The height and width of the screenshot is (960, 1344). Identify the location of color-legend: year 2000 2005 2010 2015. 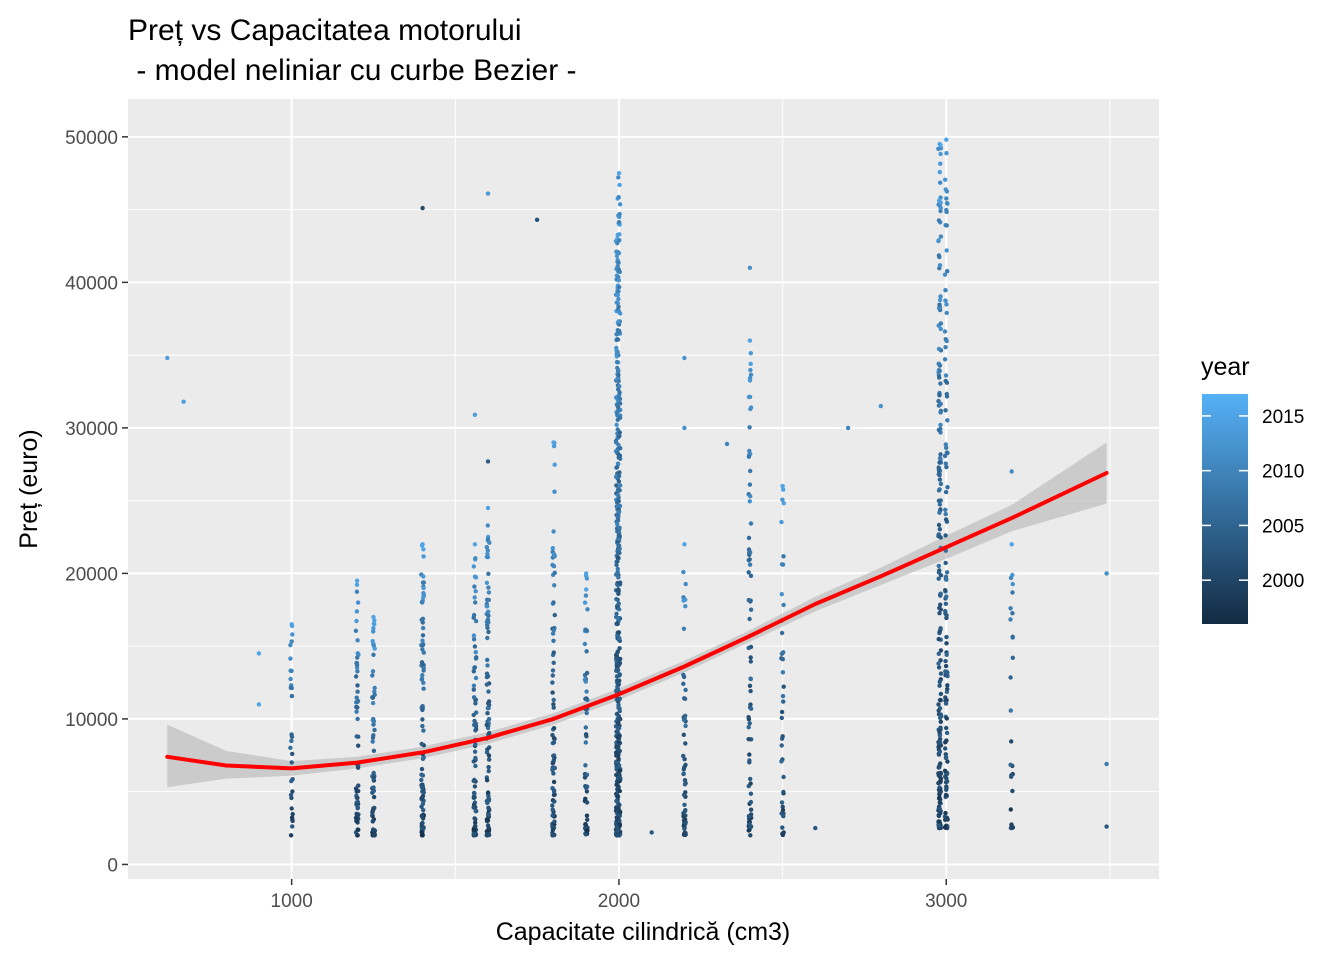
(1252, 488).